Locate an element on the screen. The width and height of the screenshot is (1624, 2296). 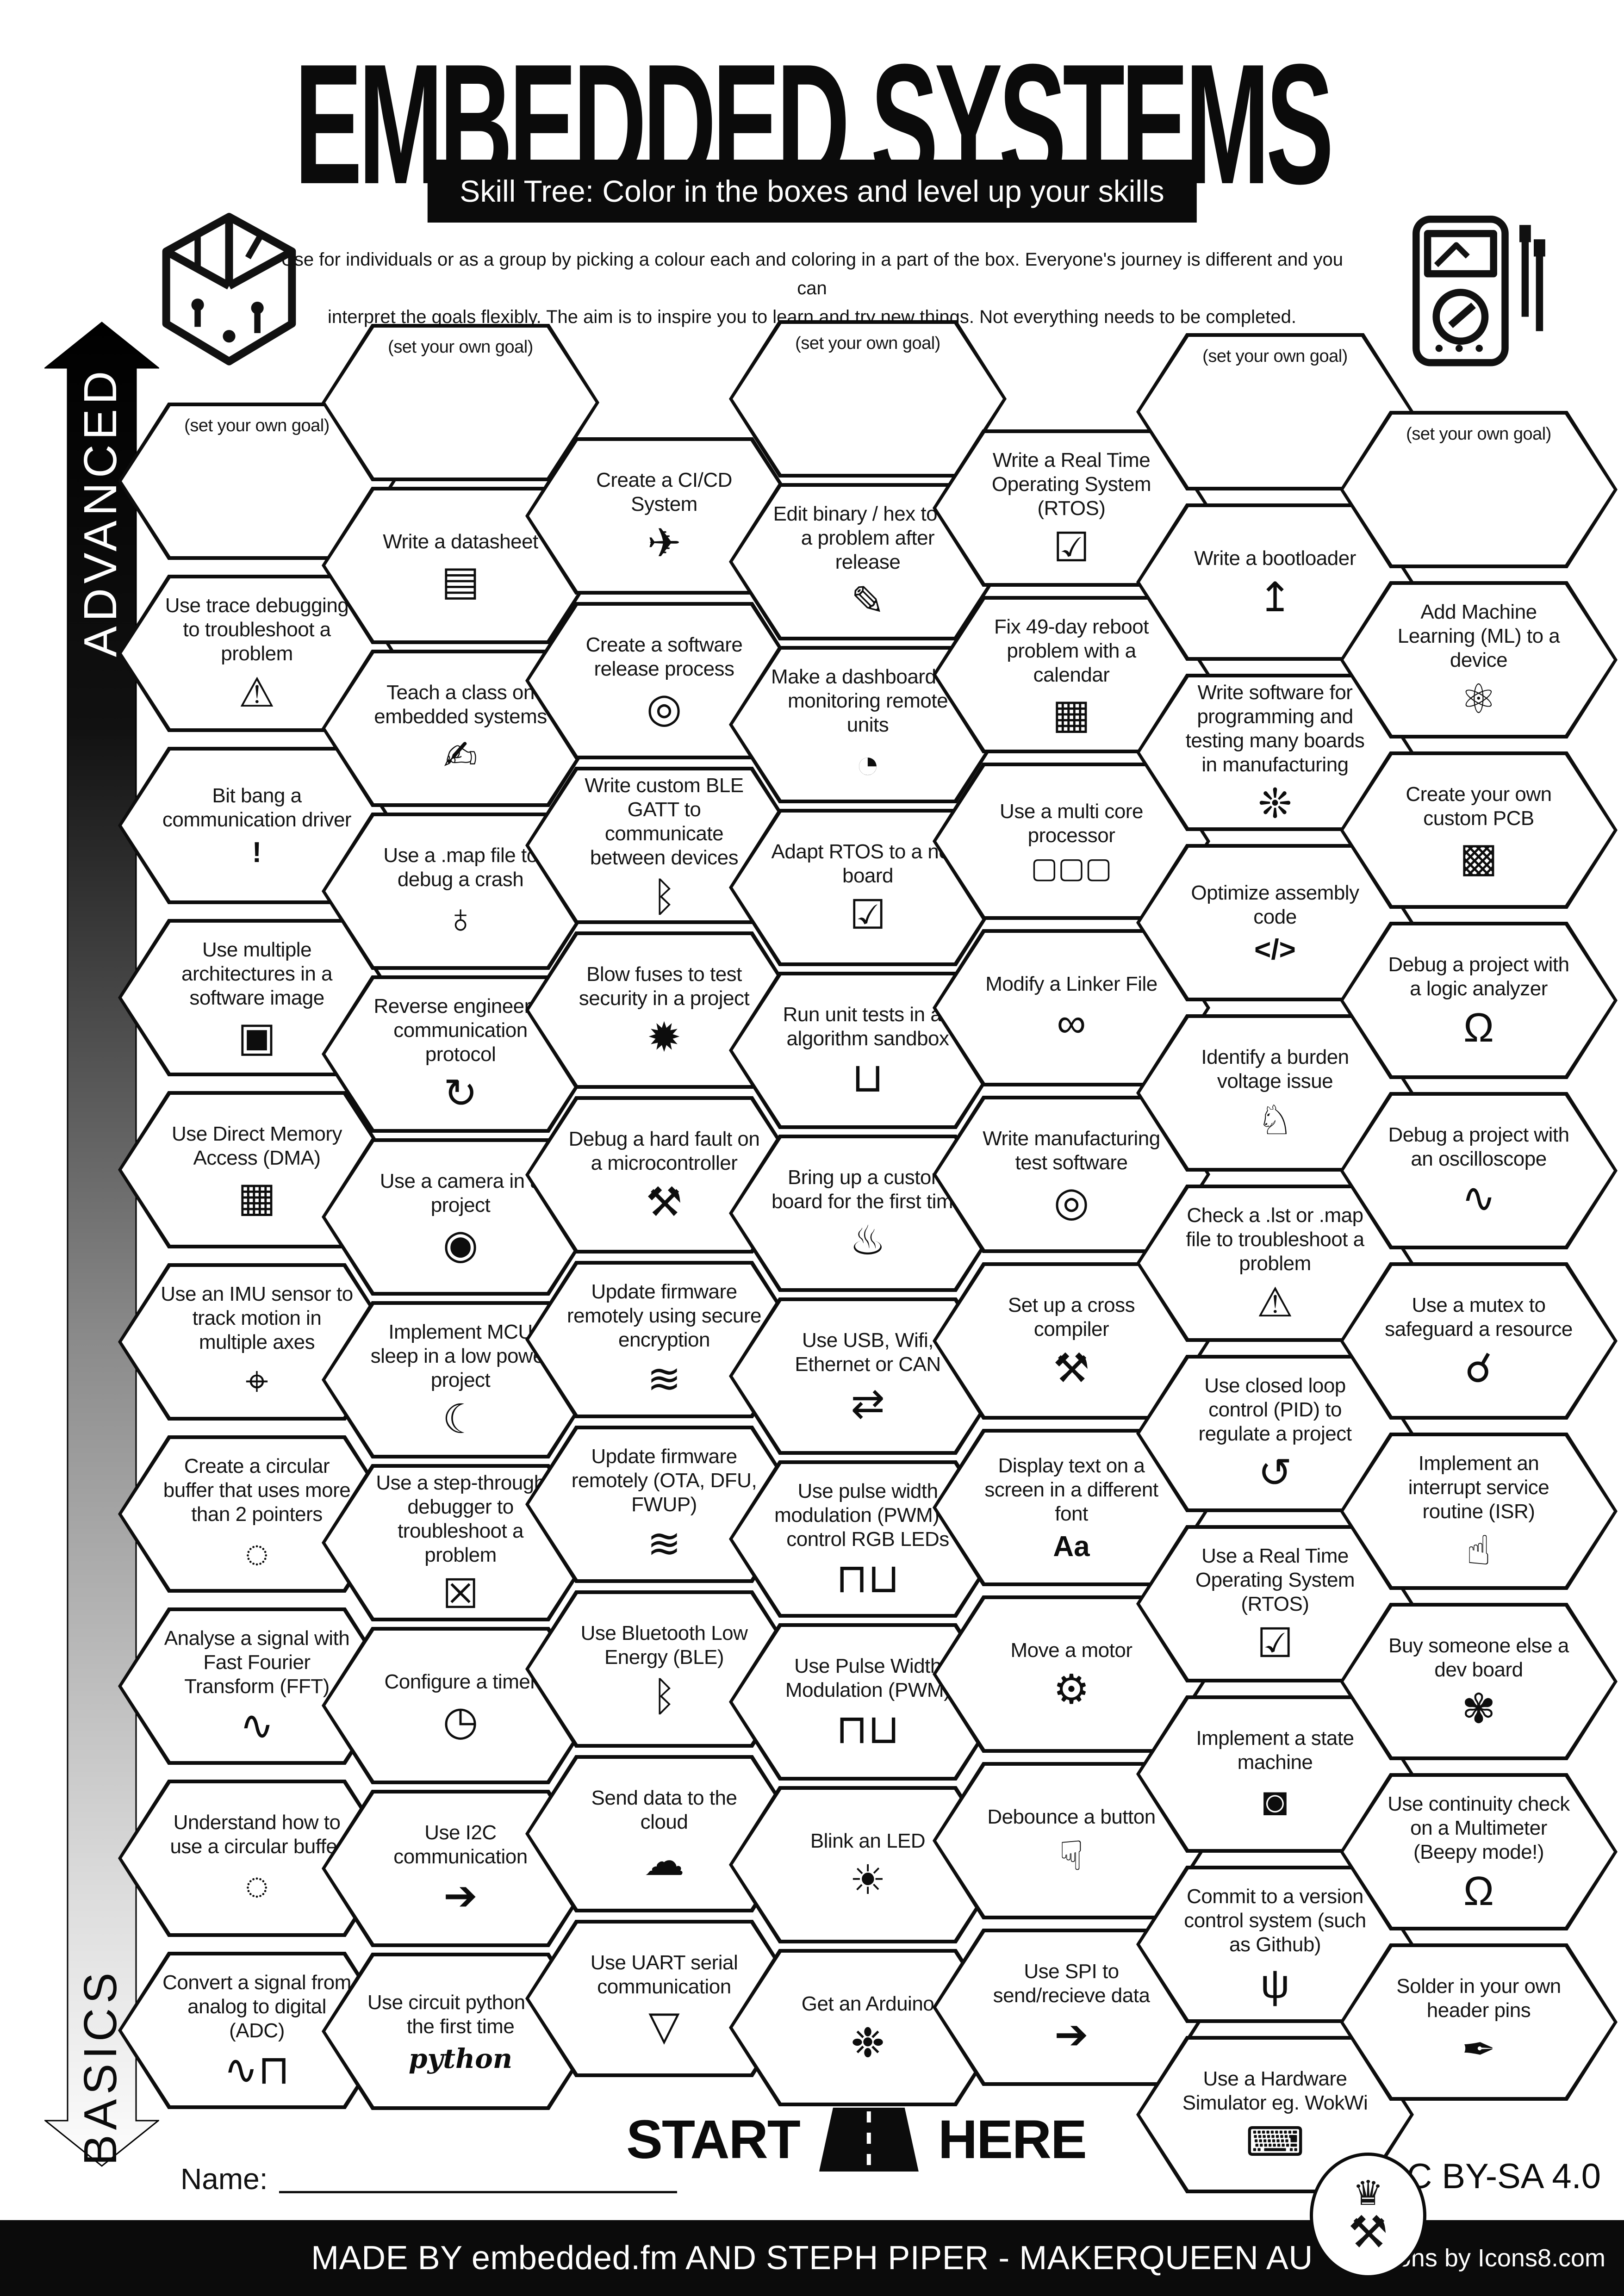
start-here: START HERE is located at coordinates (856, 2140).